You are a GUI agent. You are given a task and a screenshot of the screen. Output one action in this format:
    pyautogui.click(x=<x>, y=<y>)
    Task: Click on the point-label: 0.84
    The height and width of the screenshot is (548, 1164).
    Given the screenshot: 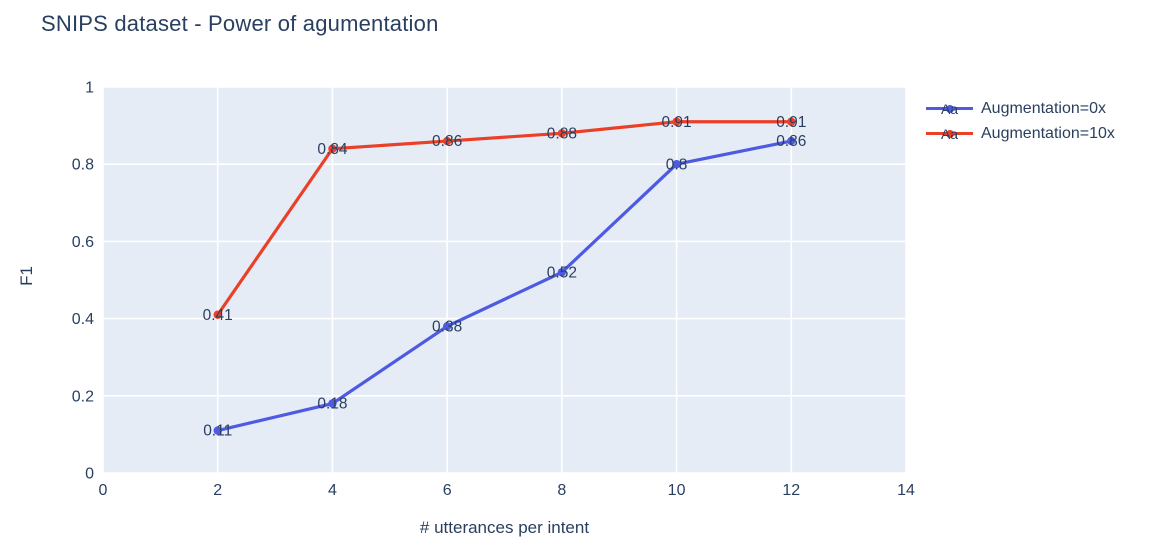 What is the action you would take?
    pyautogui.click(x=332, y=149)
    